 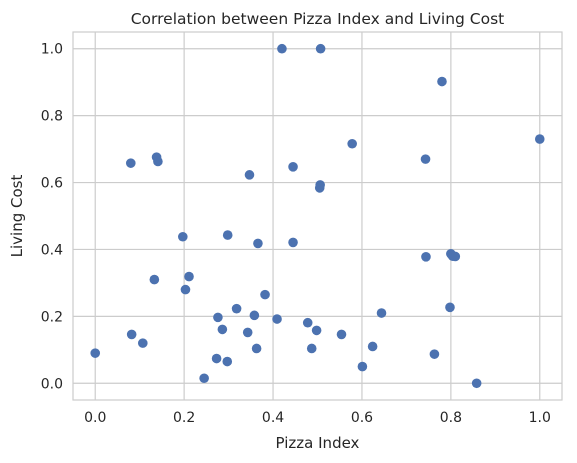 I want to click on y-tick-label: 0.8, so click(x=52, y=117).